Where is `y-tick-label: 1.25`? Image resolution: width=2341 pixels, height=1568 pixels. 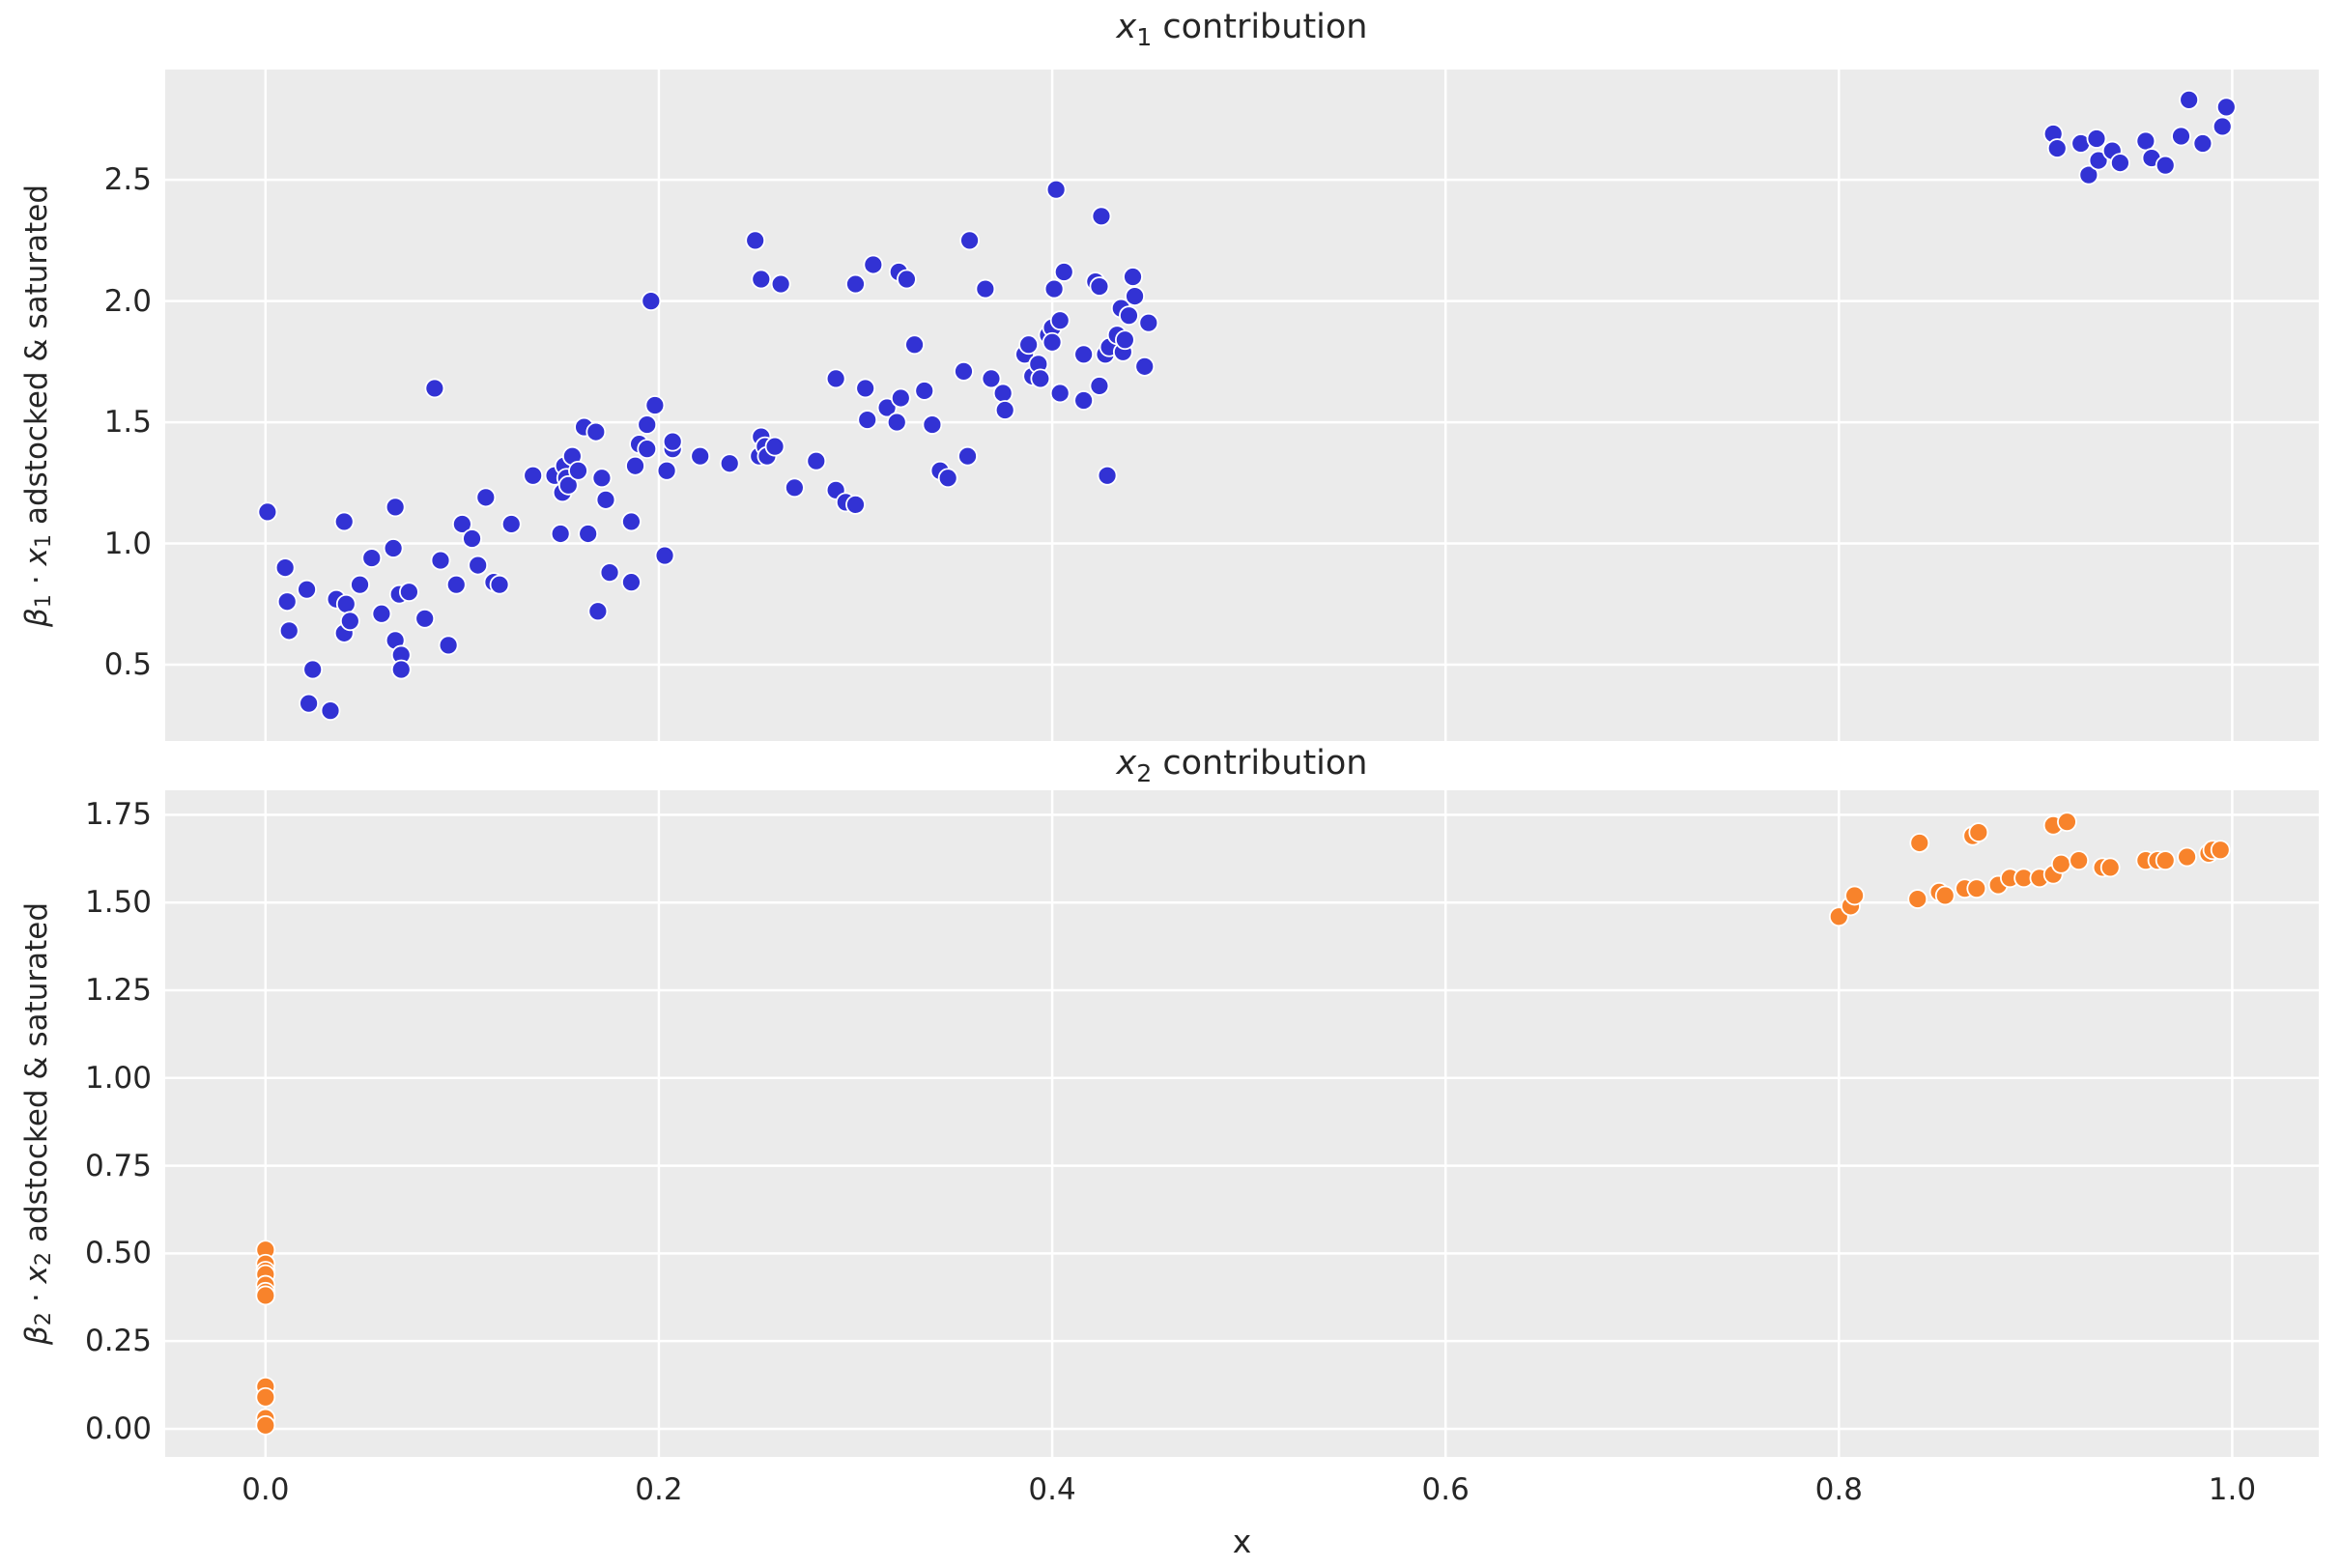 y-tick-label: 1.25 is located at coordinates (118, 991).